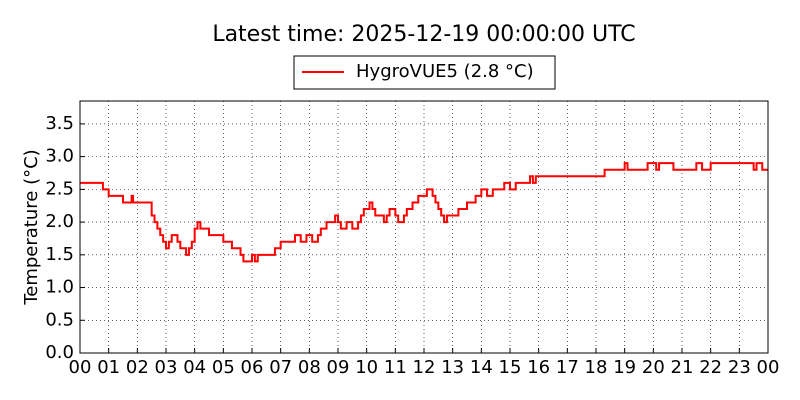 This screenshot has height=400, width=800. I want to click on y-tick-label: 2.5, so click(59, 188).